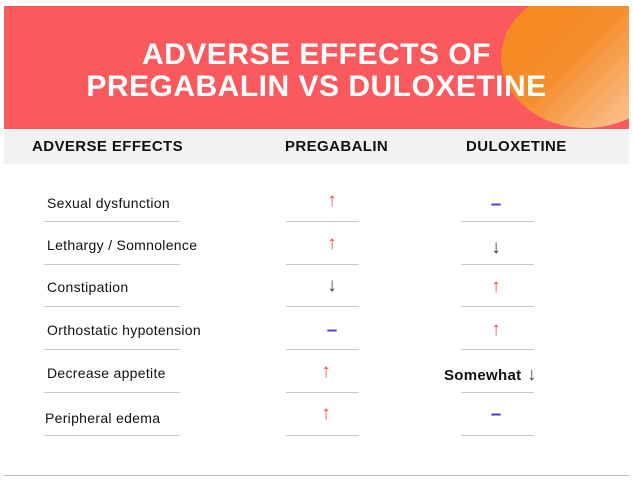  I want to click on column-header-bar, so click(316, 147).